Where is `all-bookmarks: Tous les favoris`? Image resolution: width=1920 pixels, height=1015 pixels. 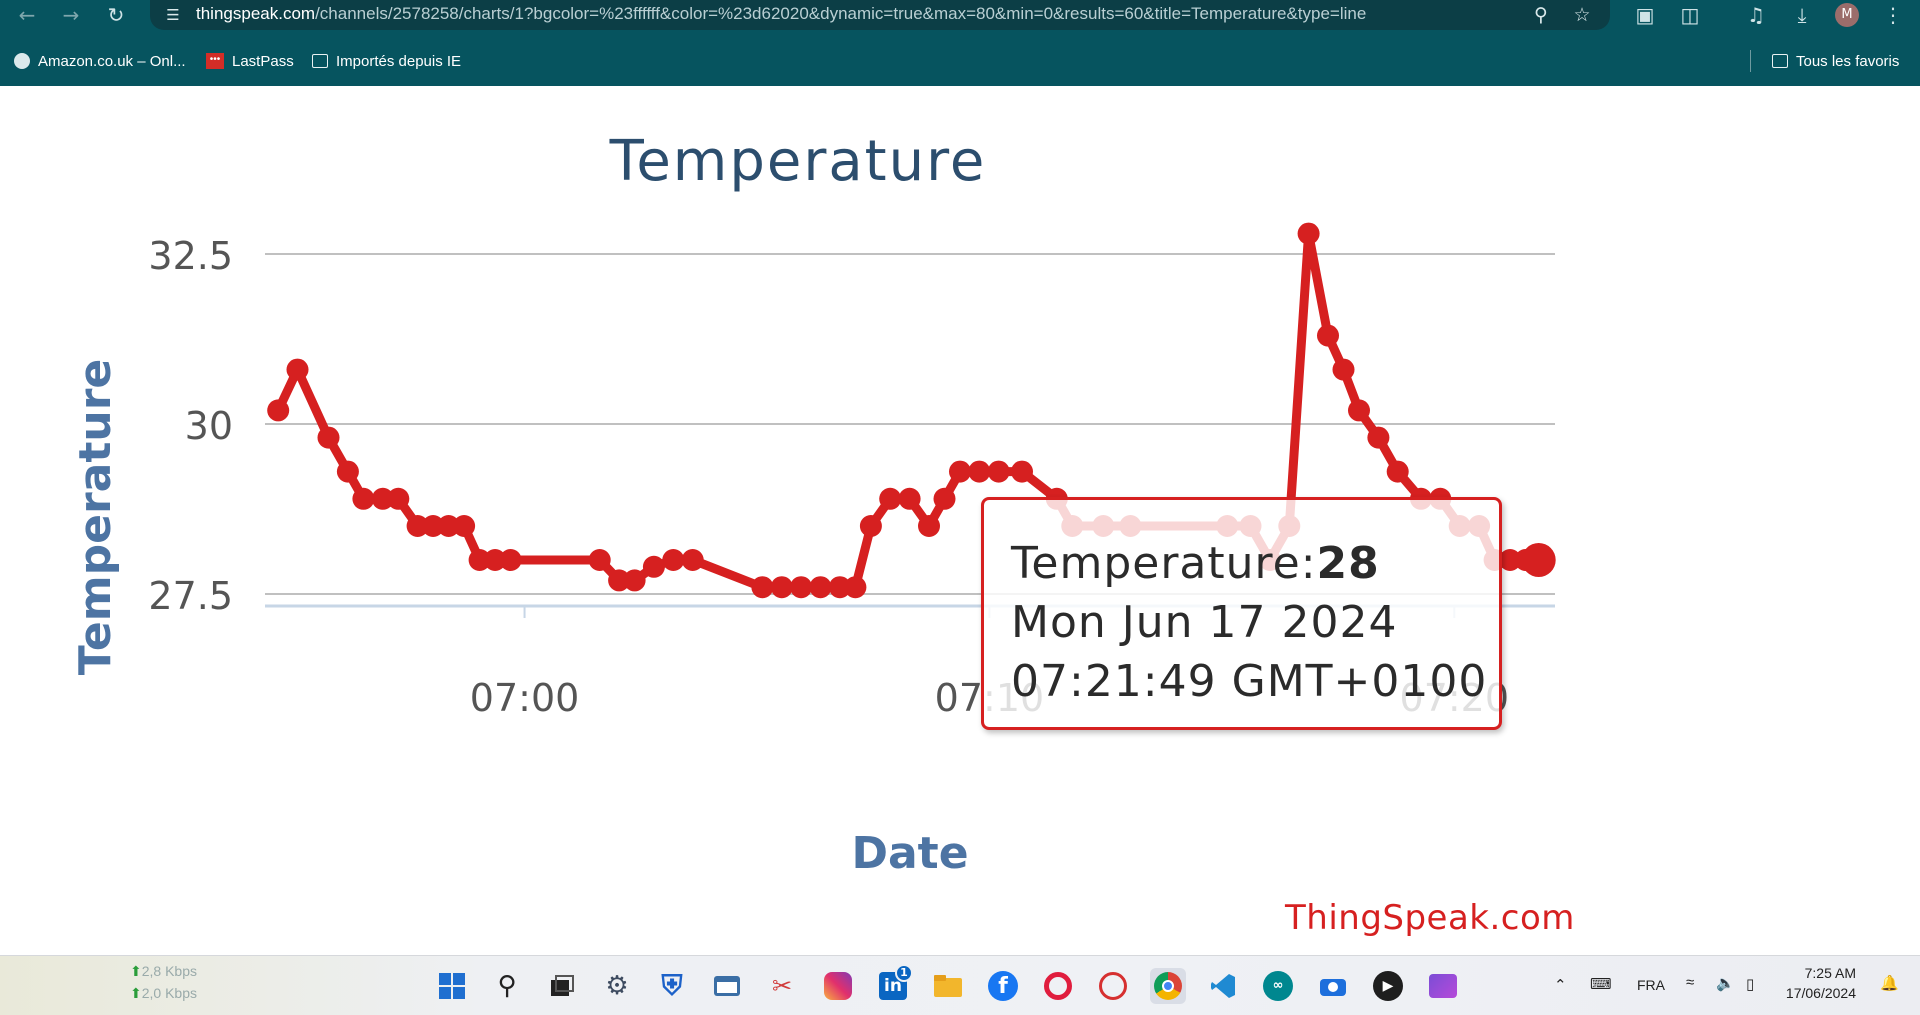 all-bookmarks: Tous les favoris is located at coordinates (1835, 61).